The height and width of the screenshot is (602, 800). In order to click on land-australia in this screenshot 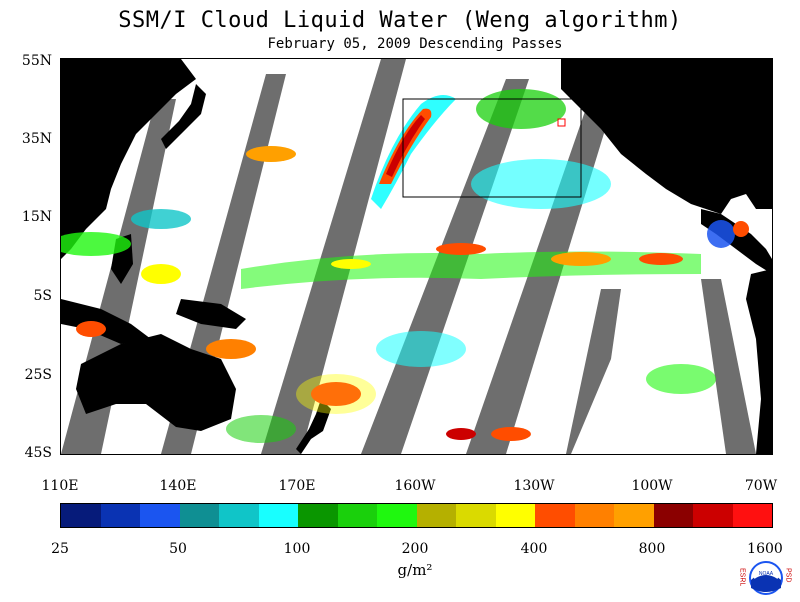, I will do `click(156, 382)`.